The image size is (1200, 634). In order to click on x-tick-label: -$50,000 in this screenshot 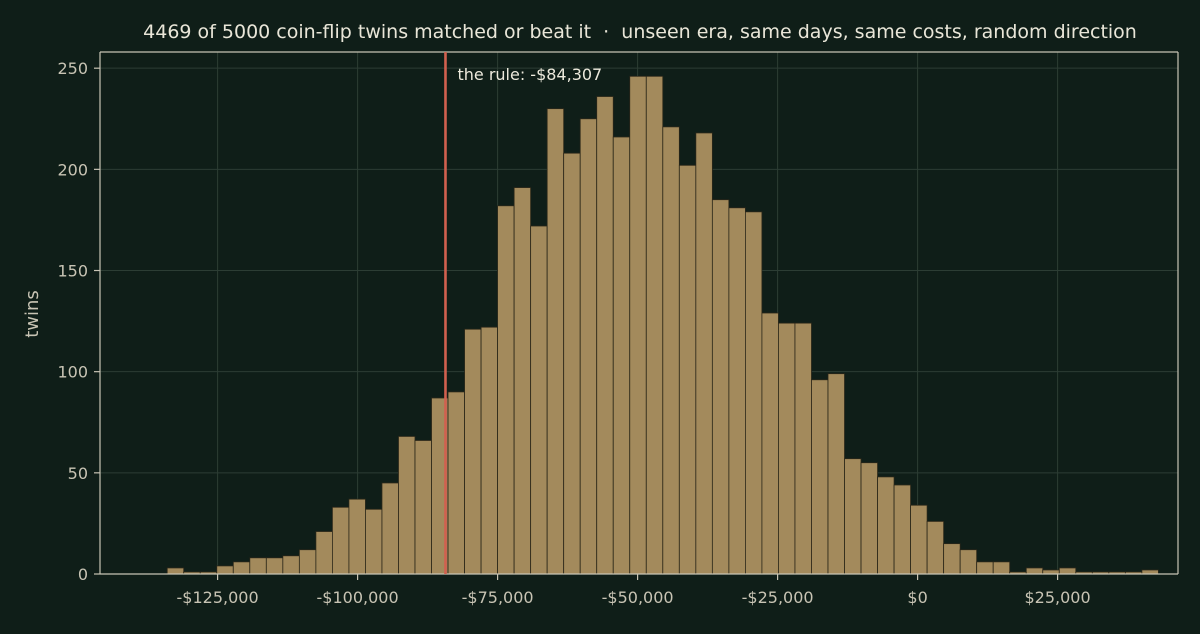, I will do `click(638, 597)`.